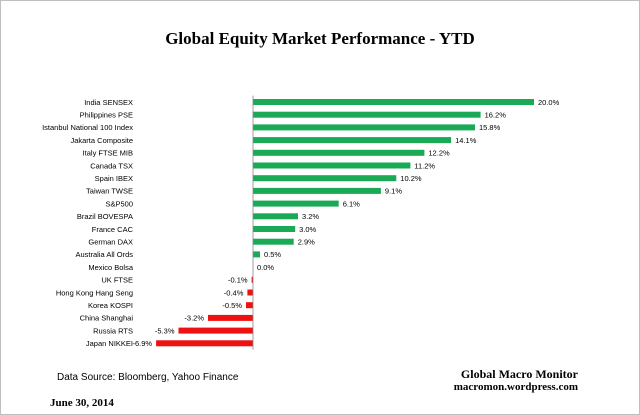  What do you see at coordinates (107, 318) in the screenshot?
I see `category-label-china-shanghai: China Shanghai` at bounding box center [107, 318].